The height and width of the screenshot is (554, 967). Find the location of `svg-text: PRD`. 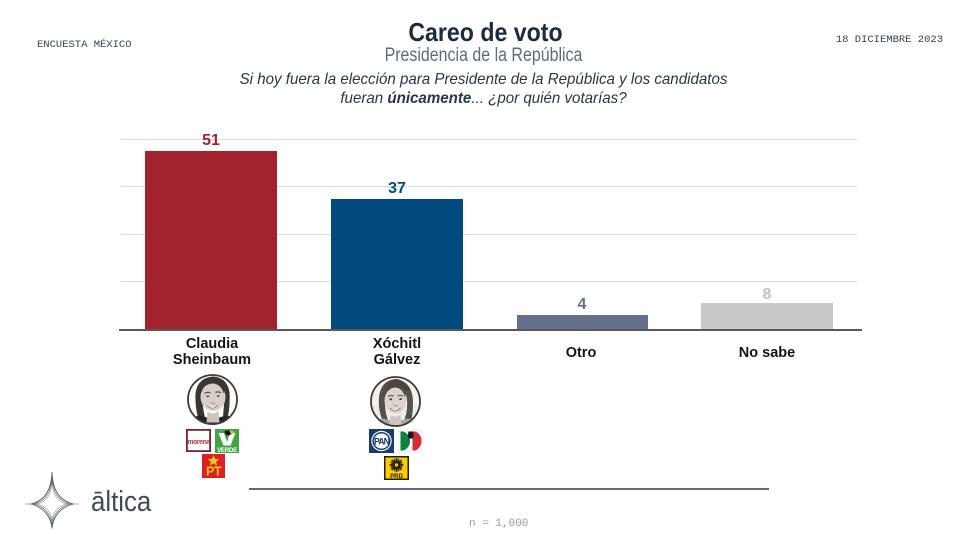

svg-text: PRD is located at coordinates (396, 477).